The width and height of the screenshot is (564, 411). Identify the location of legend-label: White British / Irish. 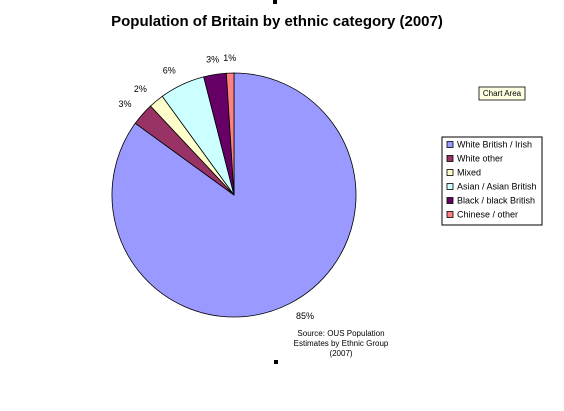
(494, 144).